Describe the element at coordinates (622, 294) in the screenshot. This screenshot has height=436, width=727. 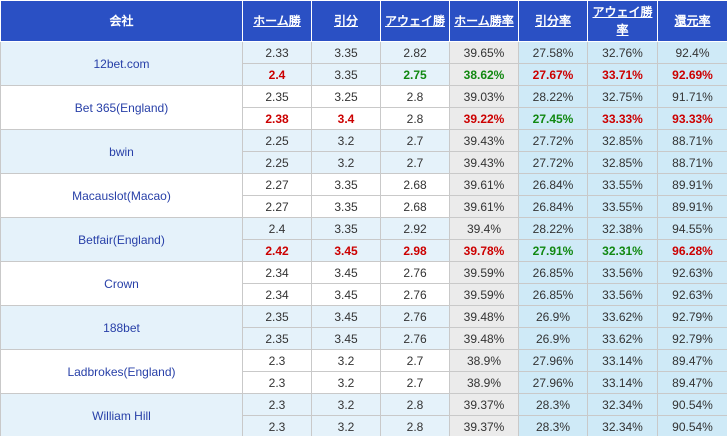
I see `away-win-rate-value: 33.56%` at that location.